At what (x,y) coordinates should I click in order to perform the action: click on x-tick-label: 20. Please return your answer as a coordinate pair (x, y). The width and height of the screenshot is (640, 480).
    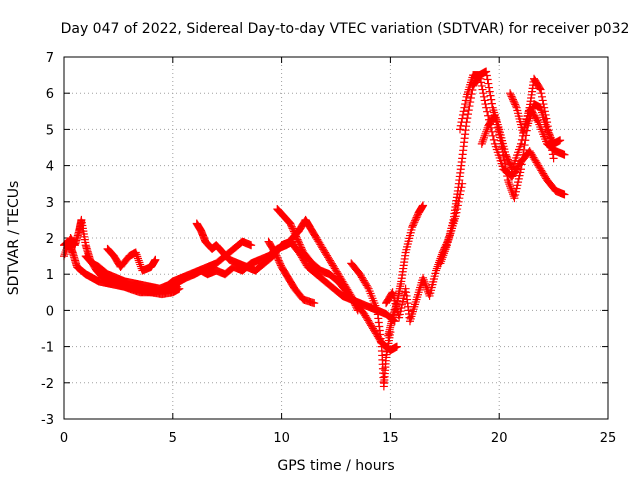
    Looking at the image, I should click on (499, 438).